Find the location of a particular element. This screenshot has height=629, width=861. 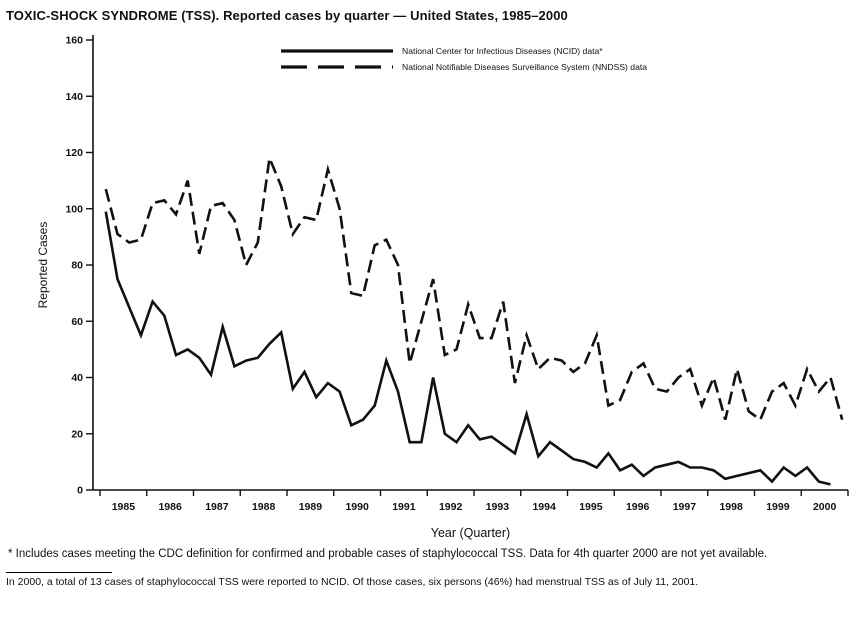

footnote-divider is located at coordinates (59, 572).